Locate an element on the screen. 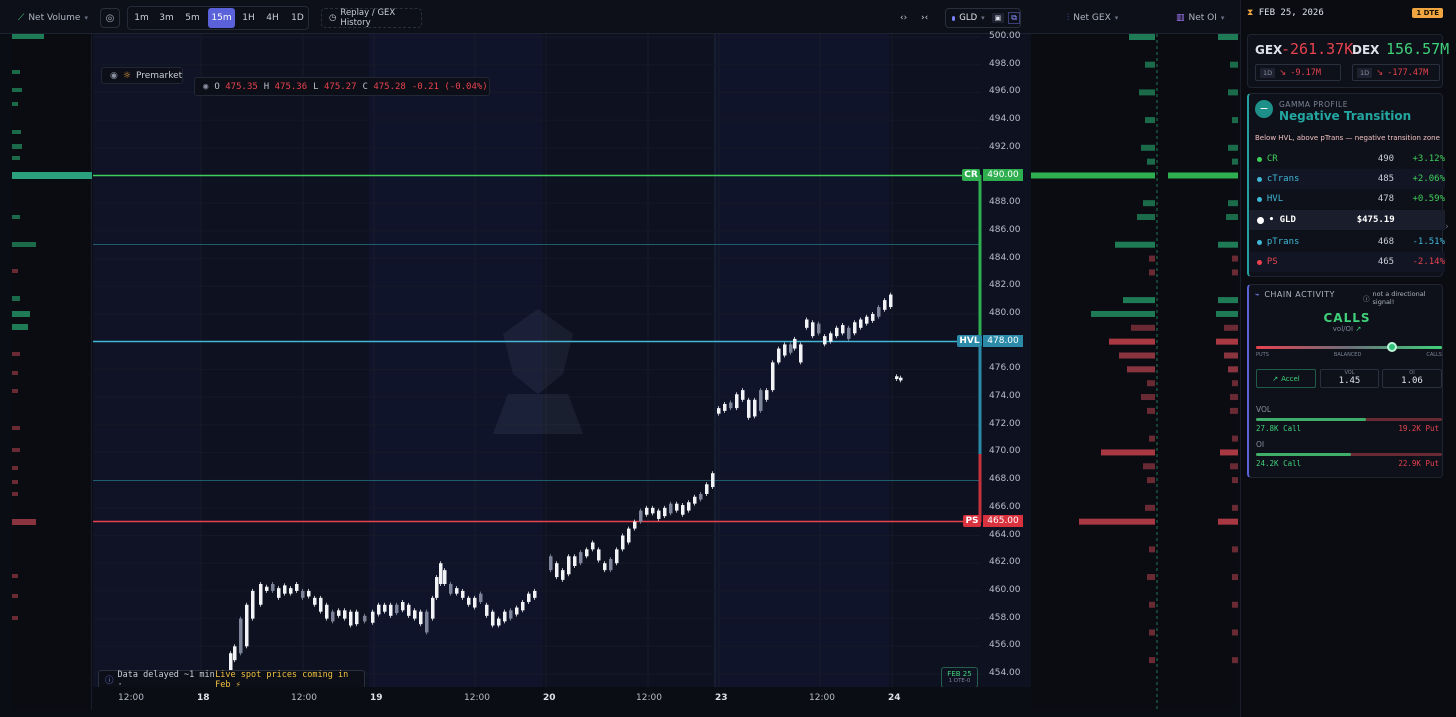 The image size is (1456, 717). price-tick-label: 476.00 is located at coordinates (1005, 368).